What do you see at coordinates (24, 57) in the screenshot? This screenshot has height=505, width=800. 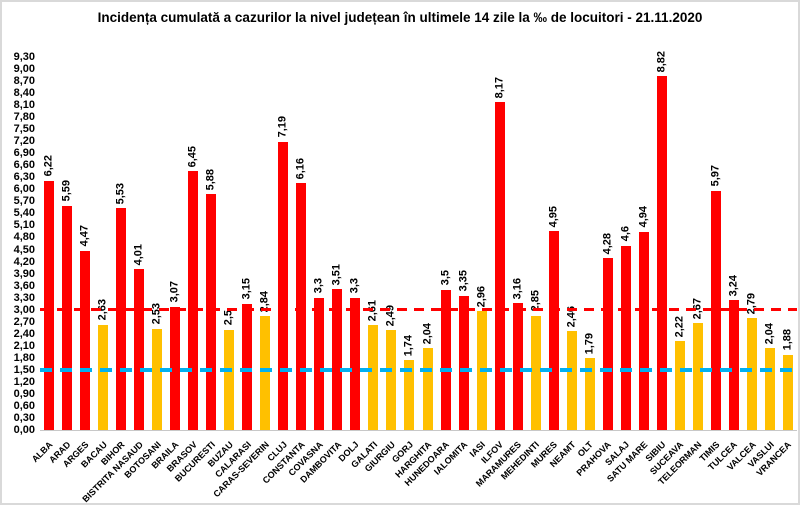 I see `y-tick-label: 9,30` at bounding box center [24, 57].